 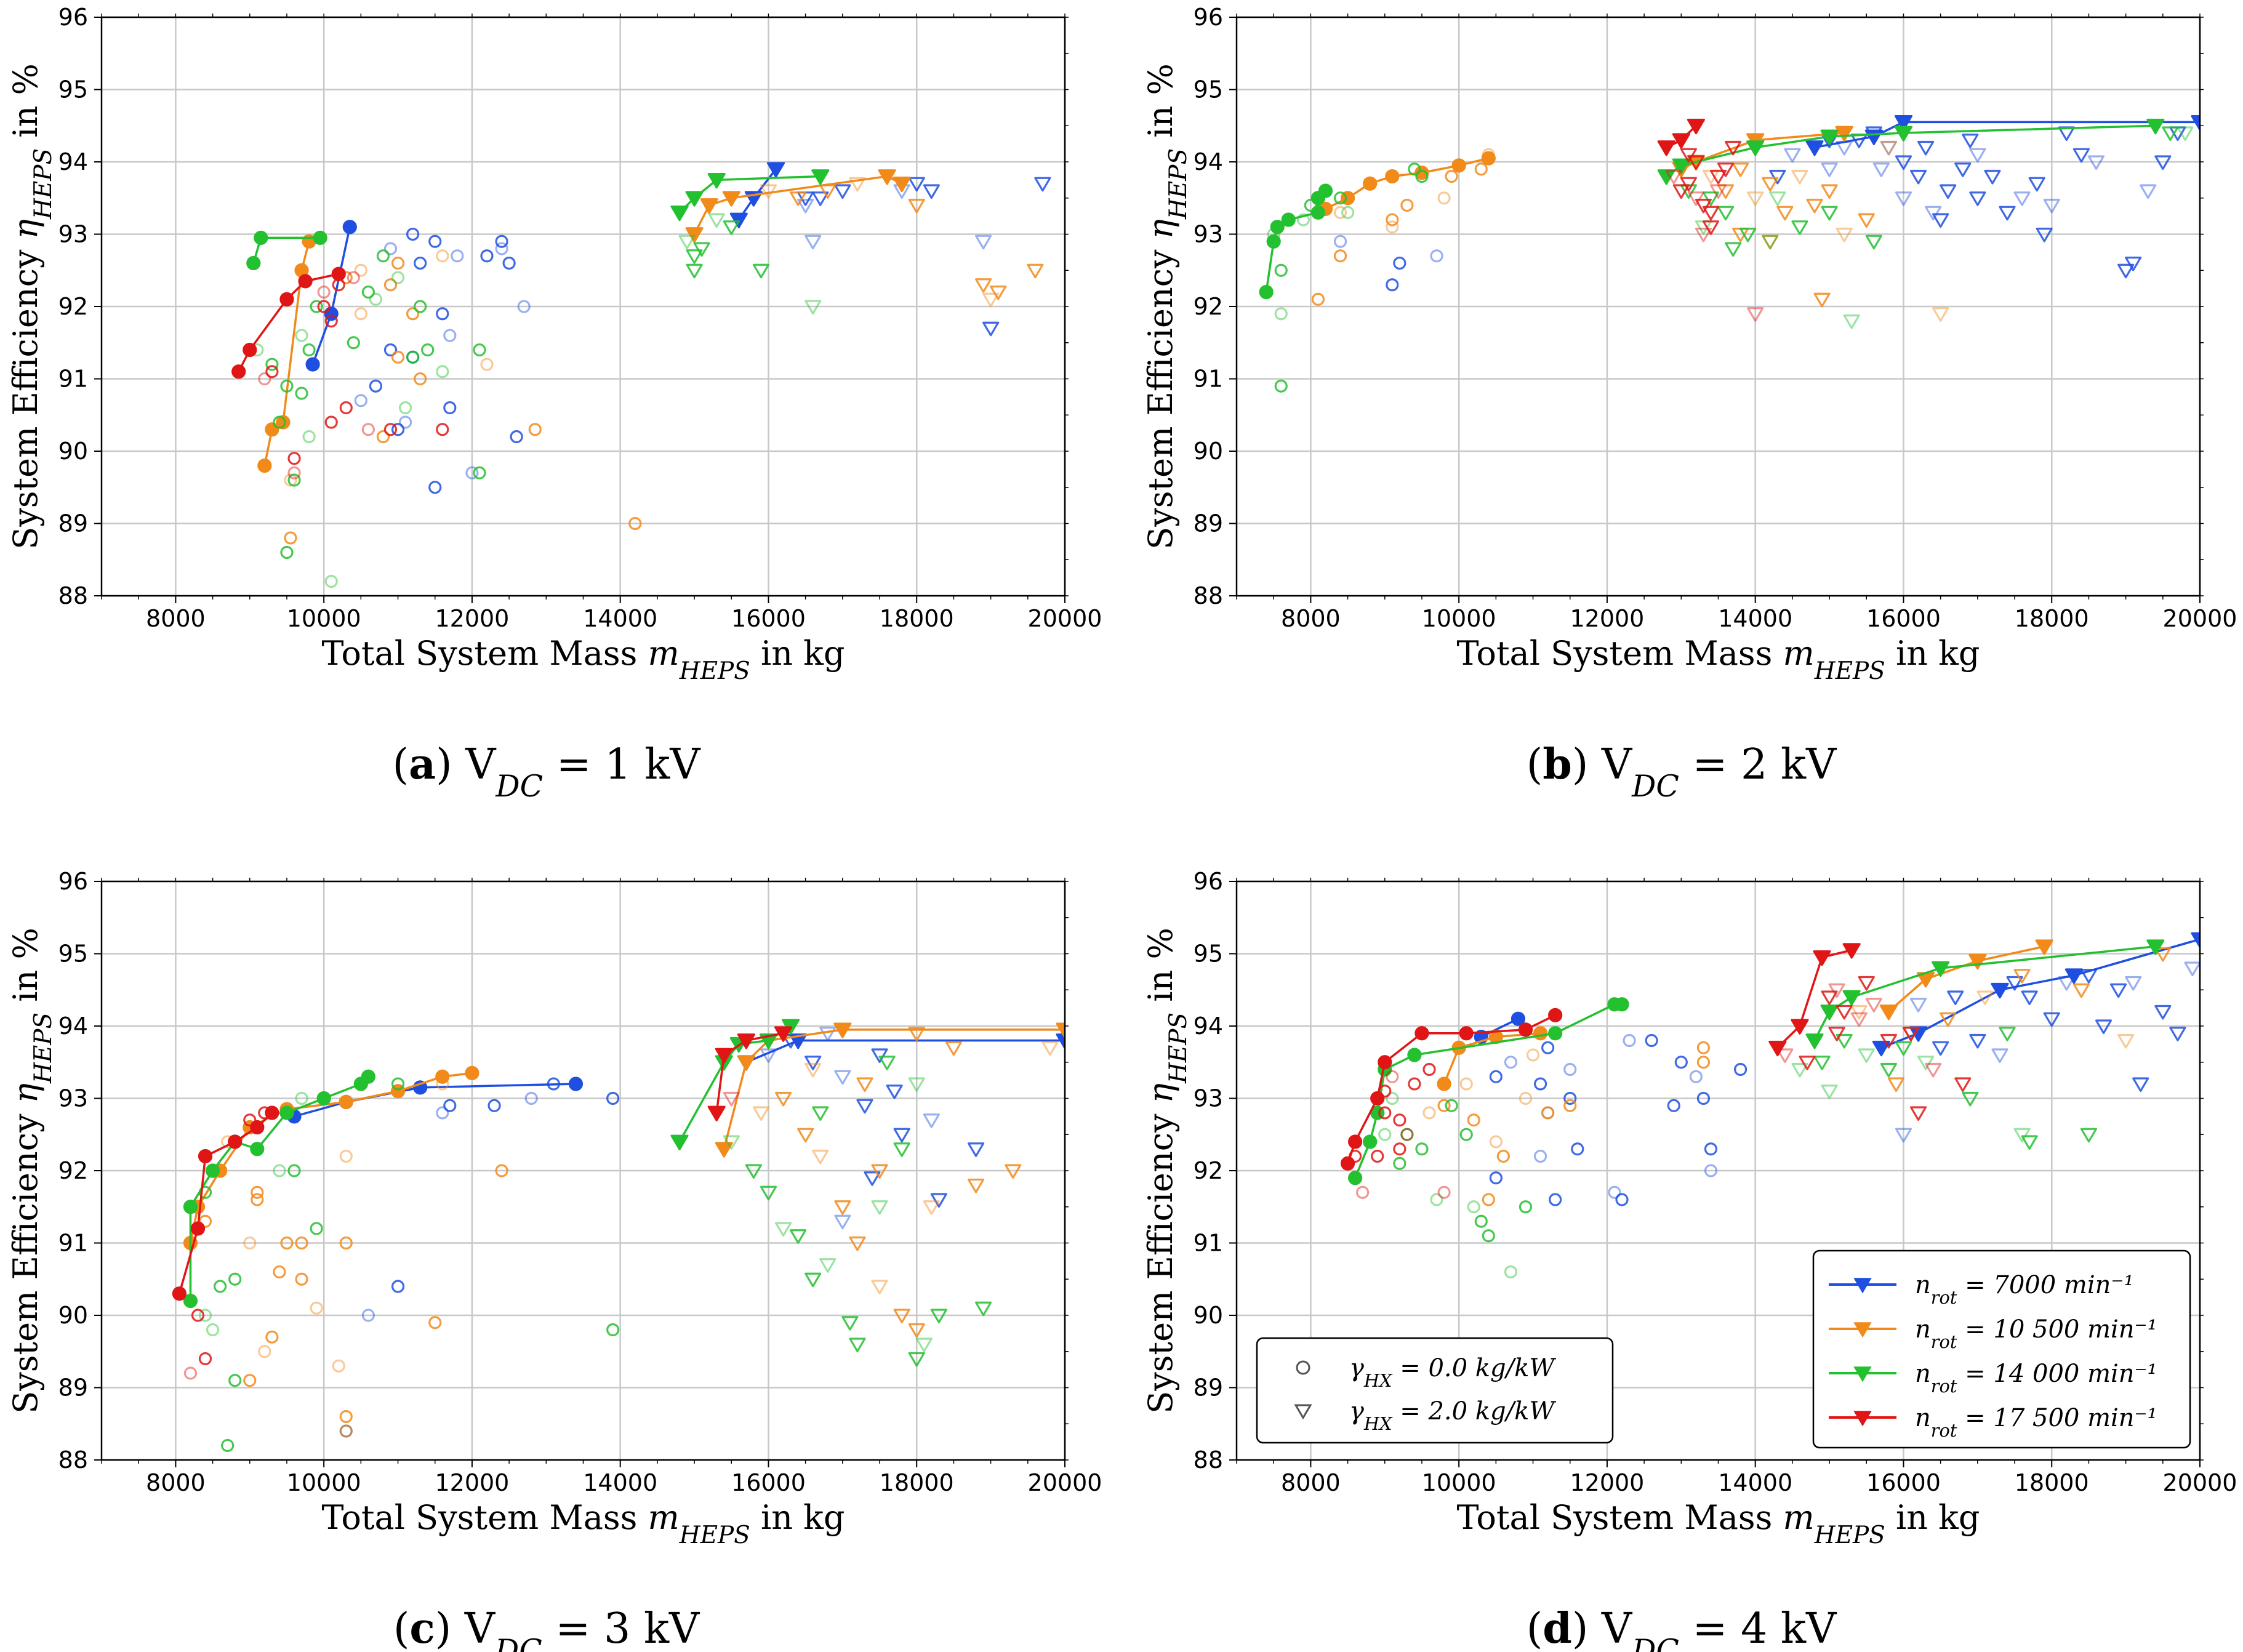 I want to click on x-tick-label: 12000, so click(x=472, y=1482).